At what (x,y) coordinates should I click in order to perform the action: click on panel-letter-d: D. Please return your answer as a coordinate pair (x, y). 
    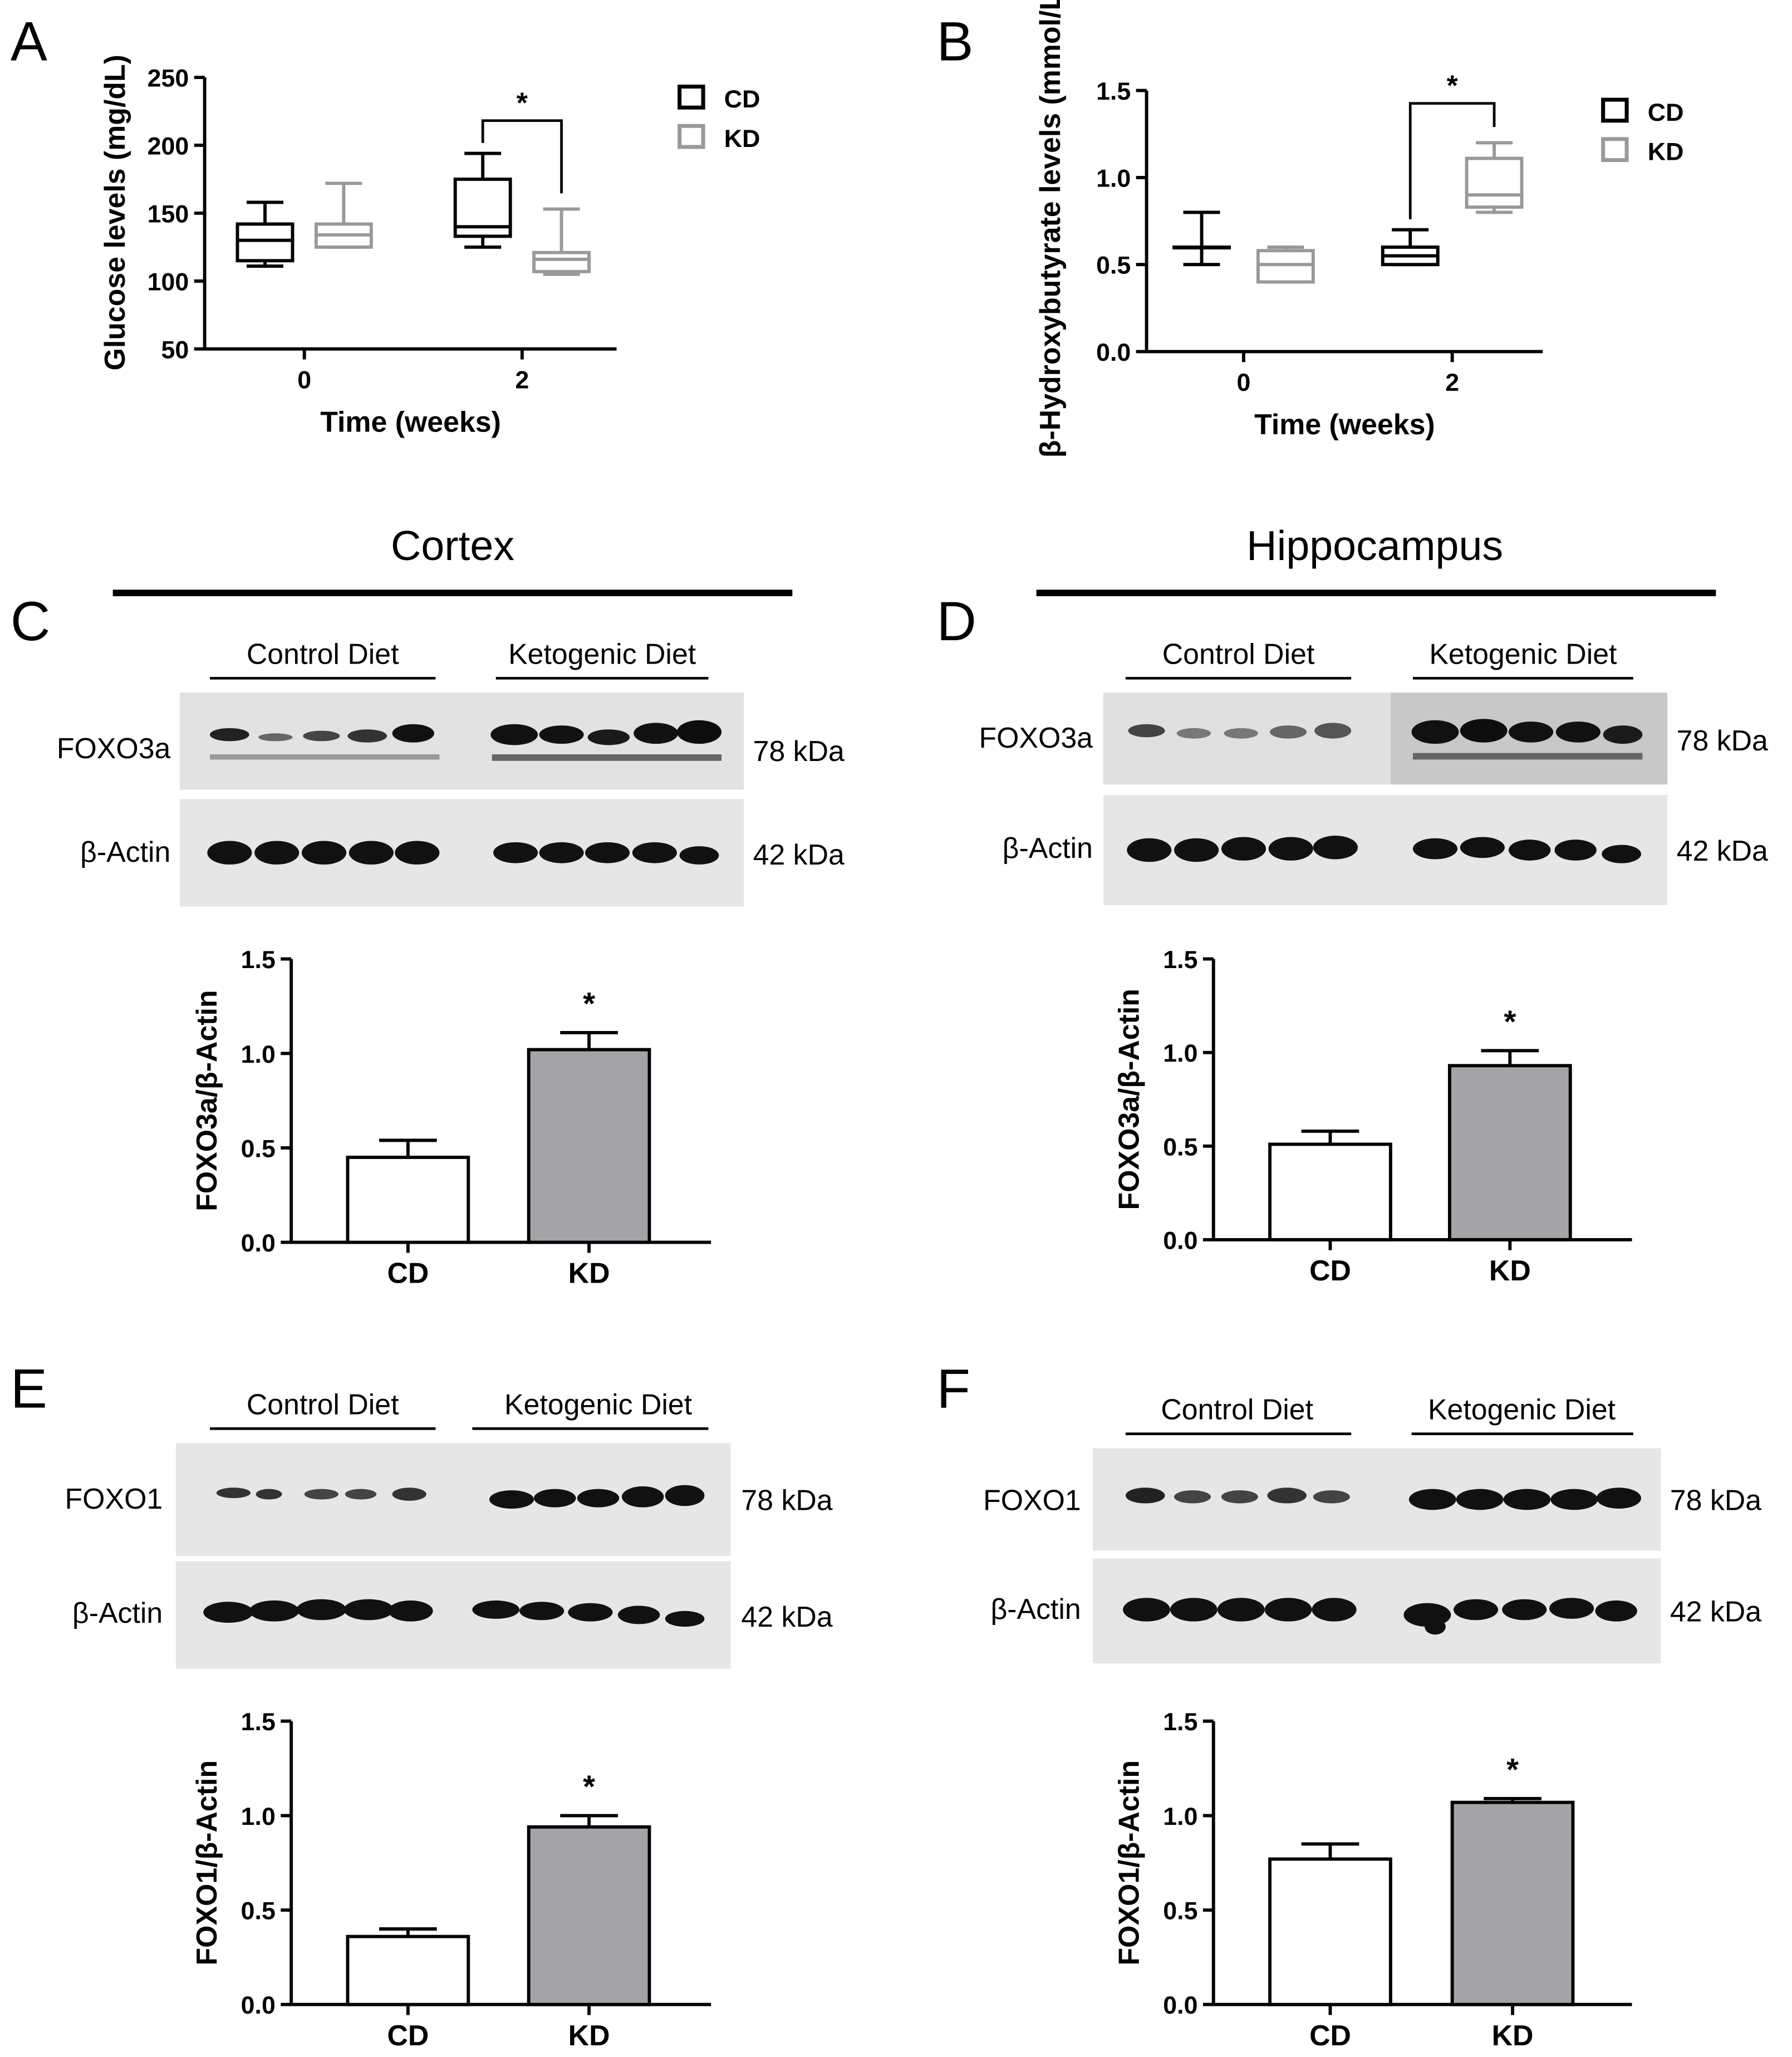
    Looking at the image, I should click on (956, 621).